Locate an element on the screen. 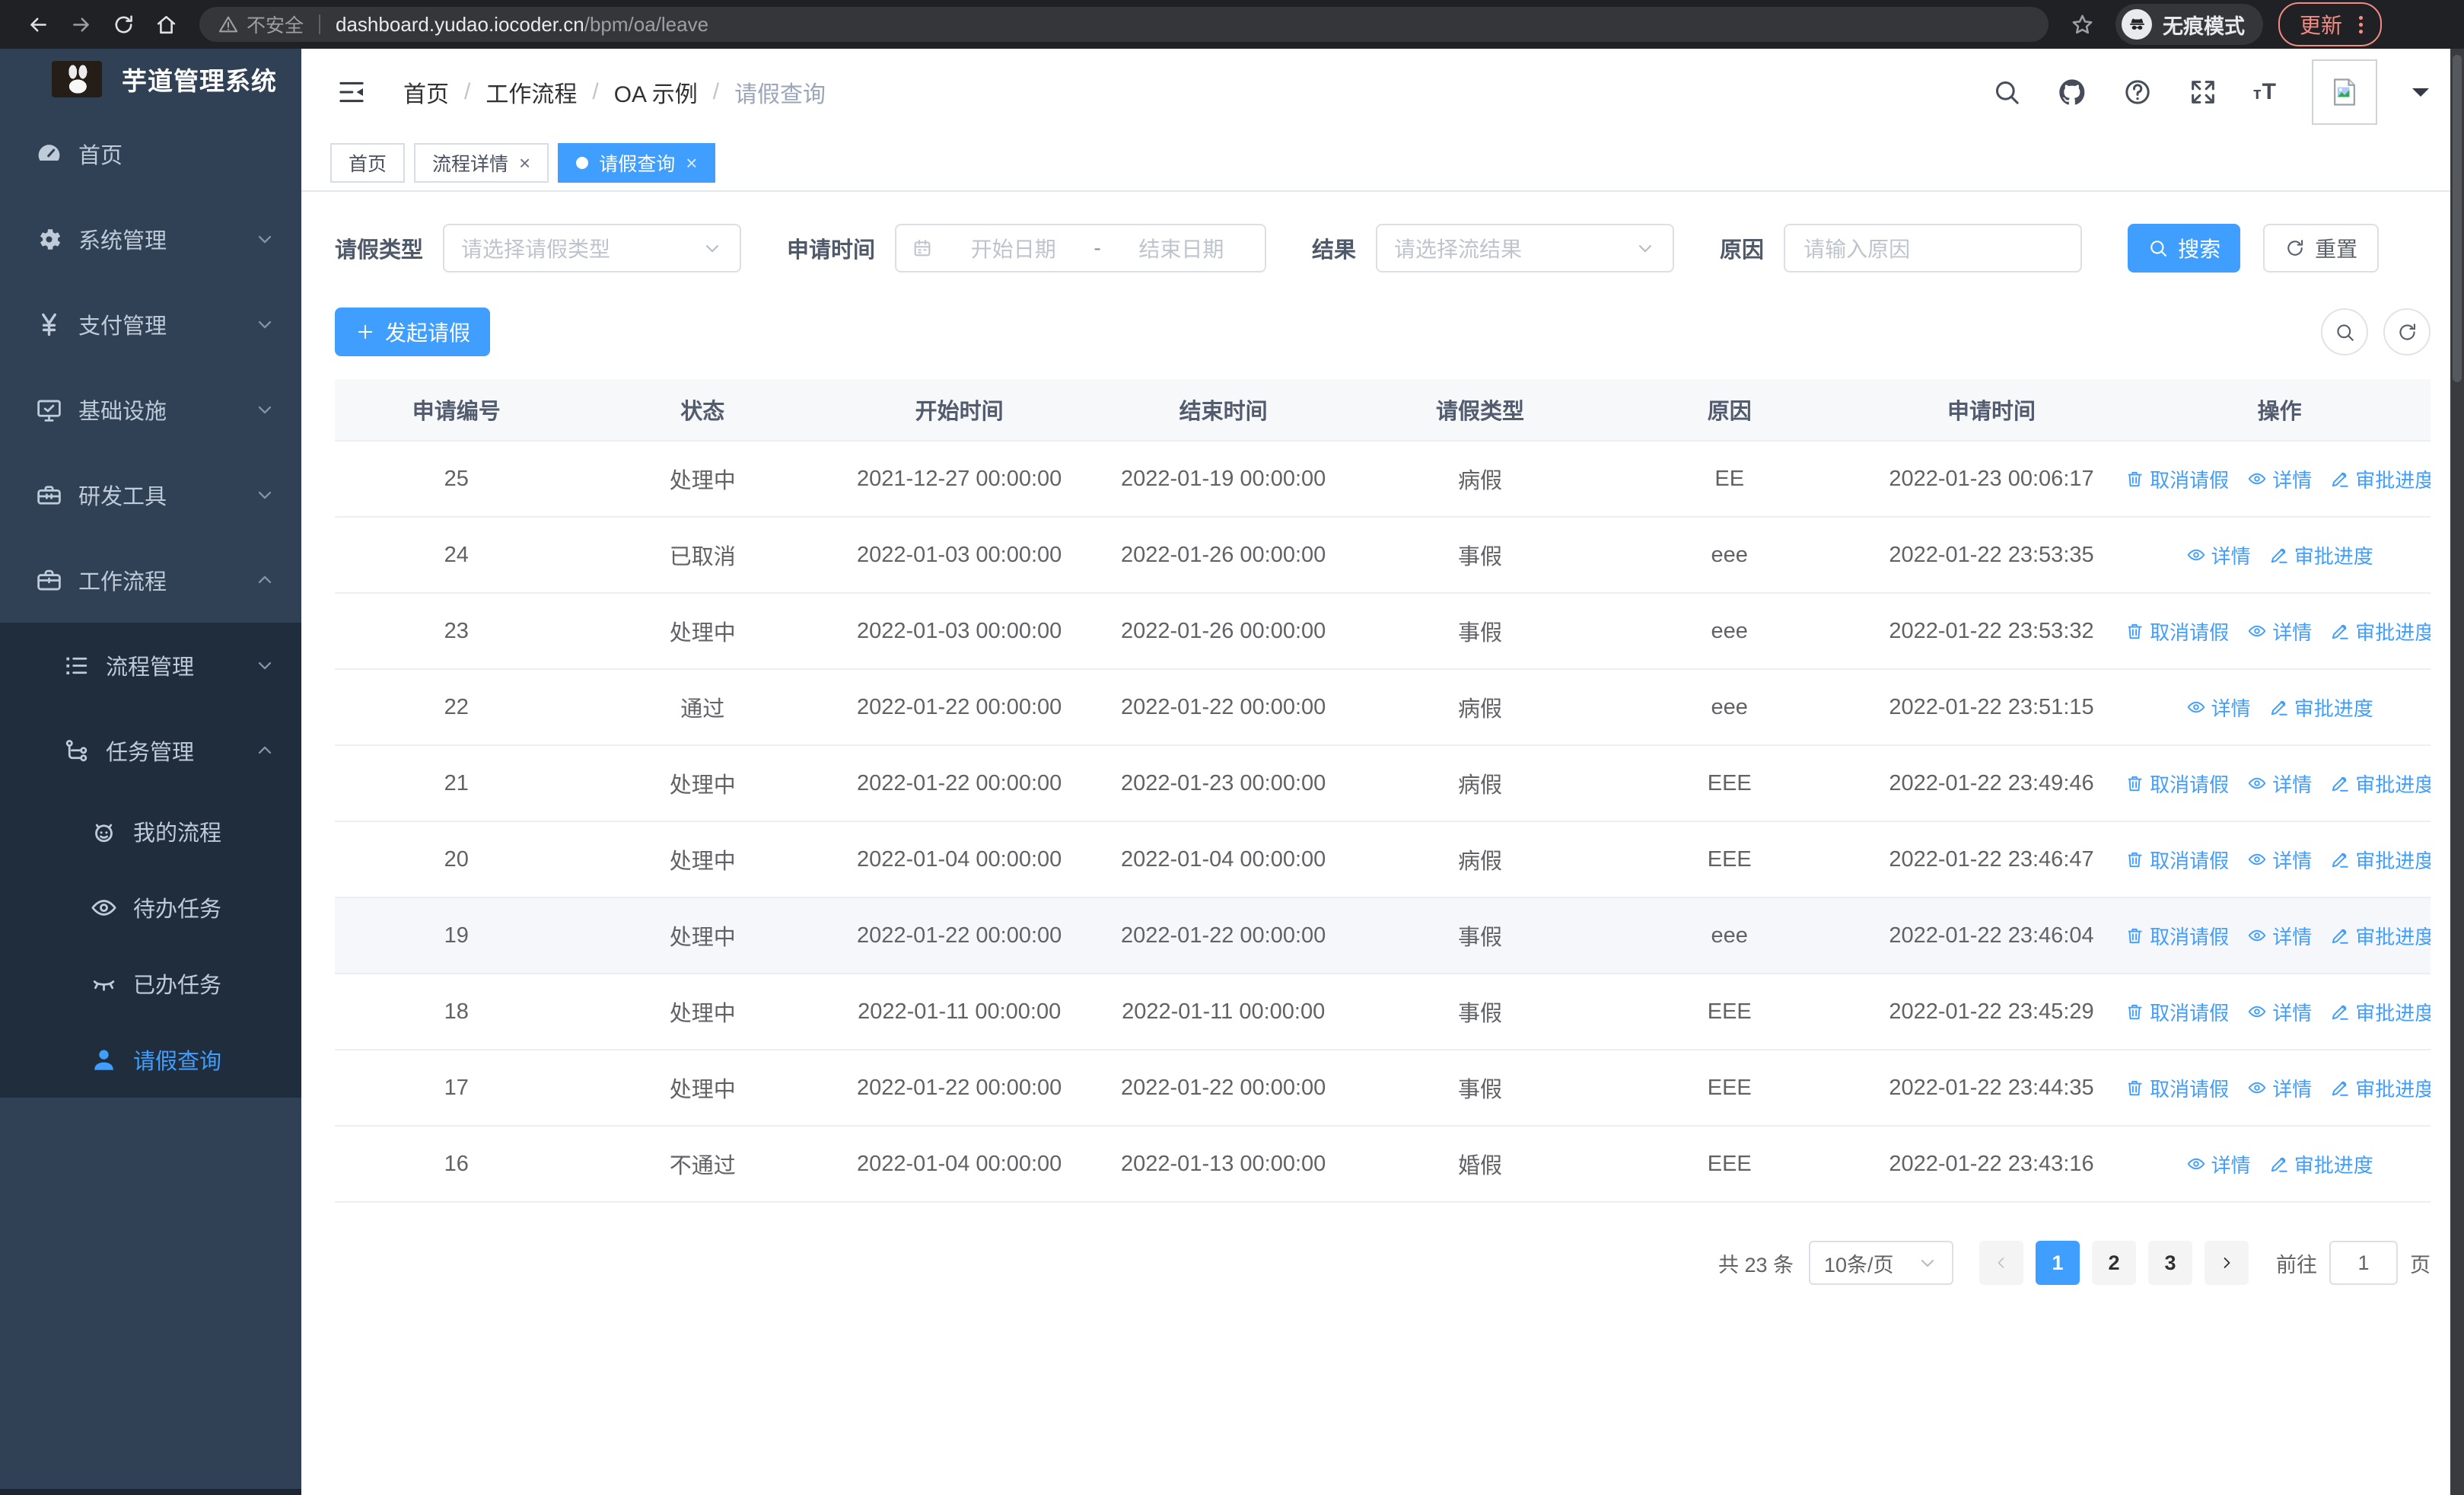  sidebar-item-payment-management: 支付管理 is located at coordinates (150, 325).